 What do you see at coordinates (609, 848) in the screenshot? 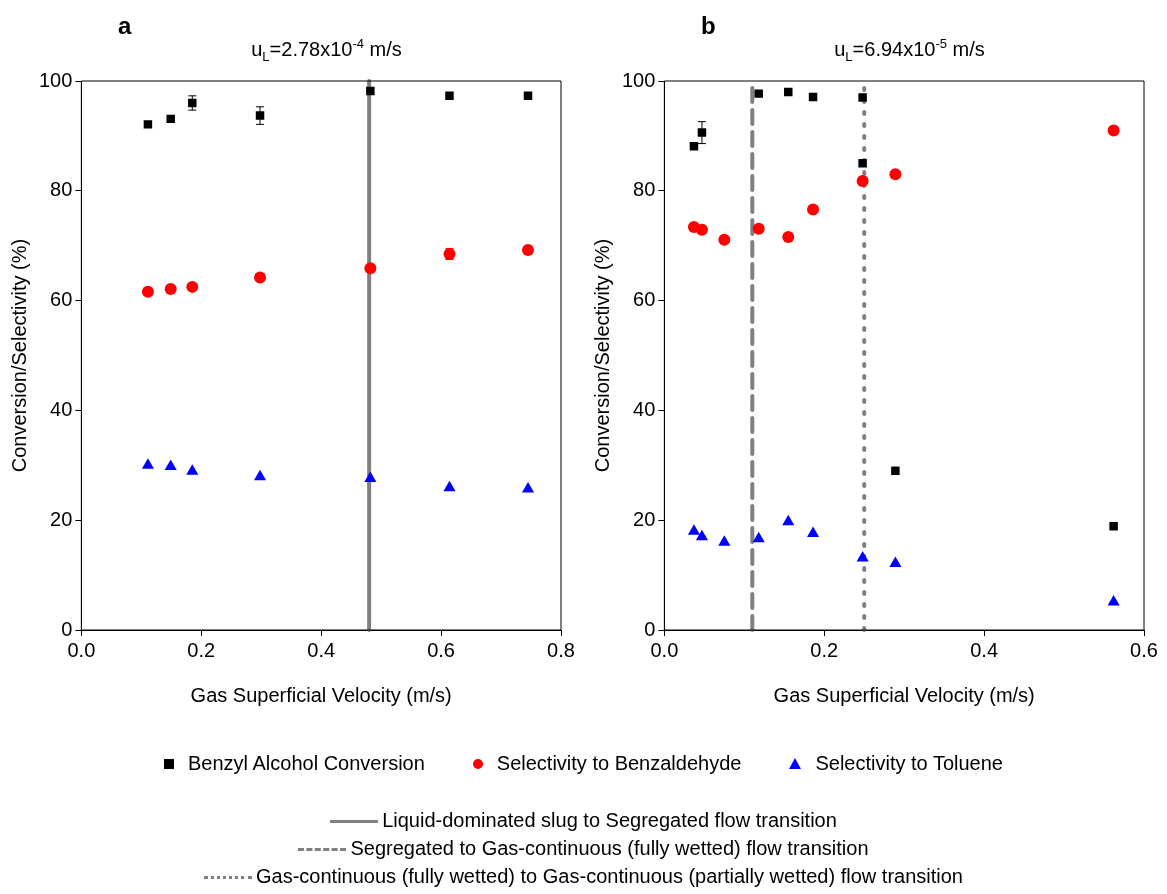
I see `legend-label: Segregated to Gas-continuous (fully wetted) flow transition` at bounding box center [609, 848].